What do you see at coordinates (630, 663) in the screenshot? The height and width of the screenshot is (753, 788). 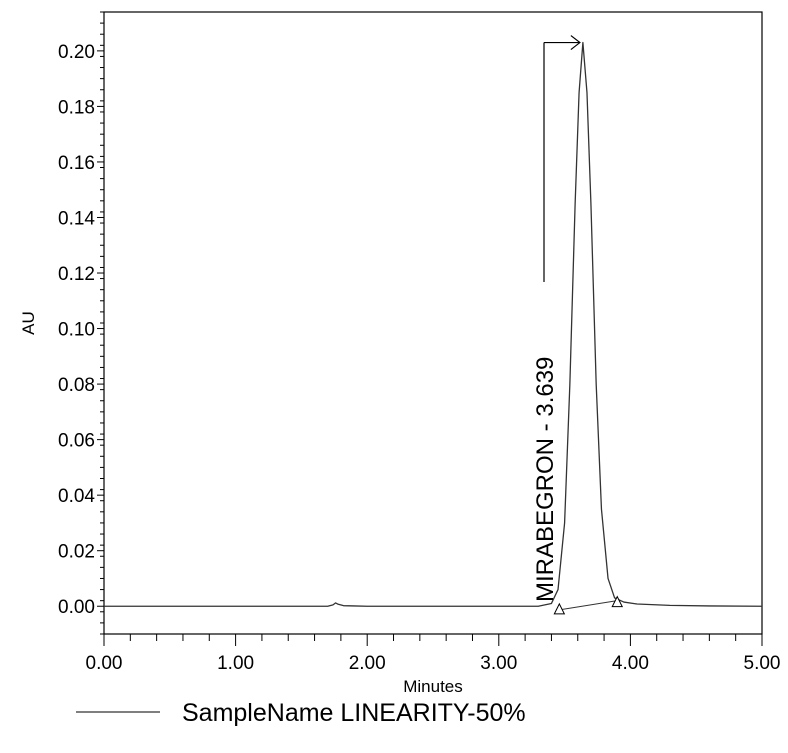 I see `x-tick-label: 4.00` at bounding box center [630, 663].